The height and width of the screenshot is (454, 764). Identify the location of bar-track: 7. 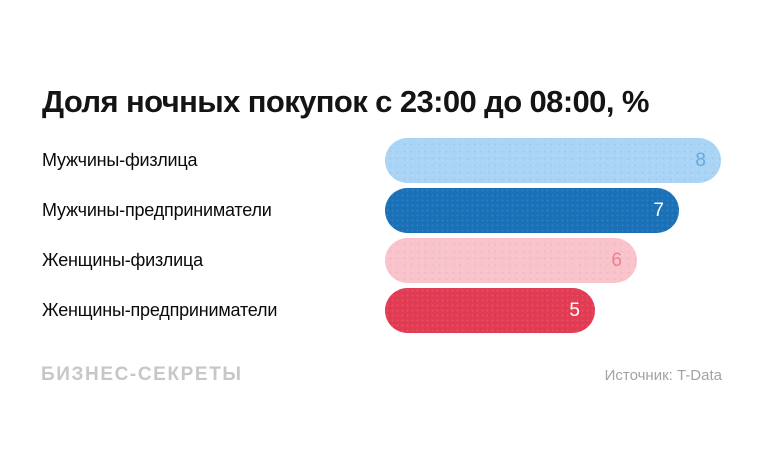
(553, 210).